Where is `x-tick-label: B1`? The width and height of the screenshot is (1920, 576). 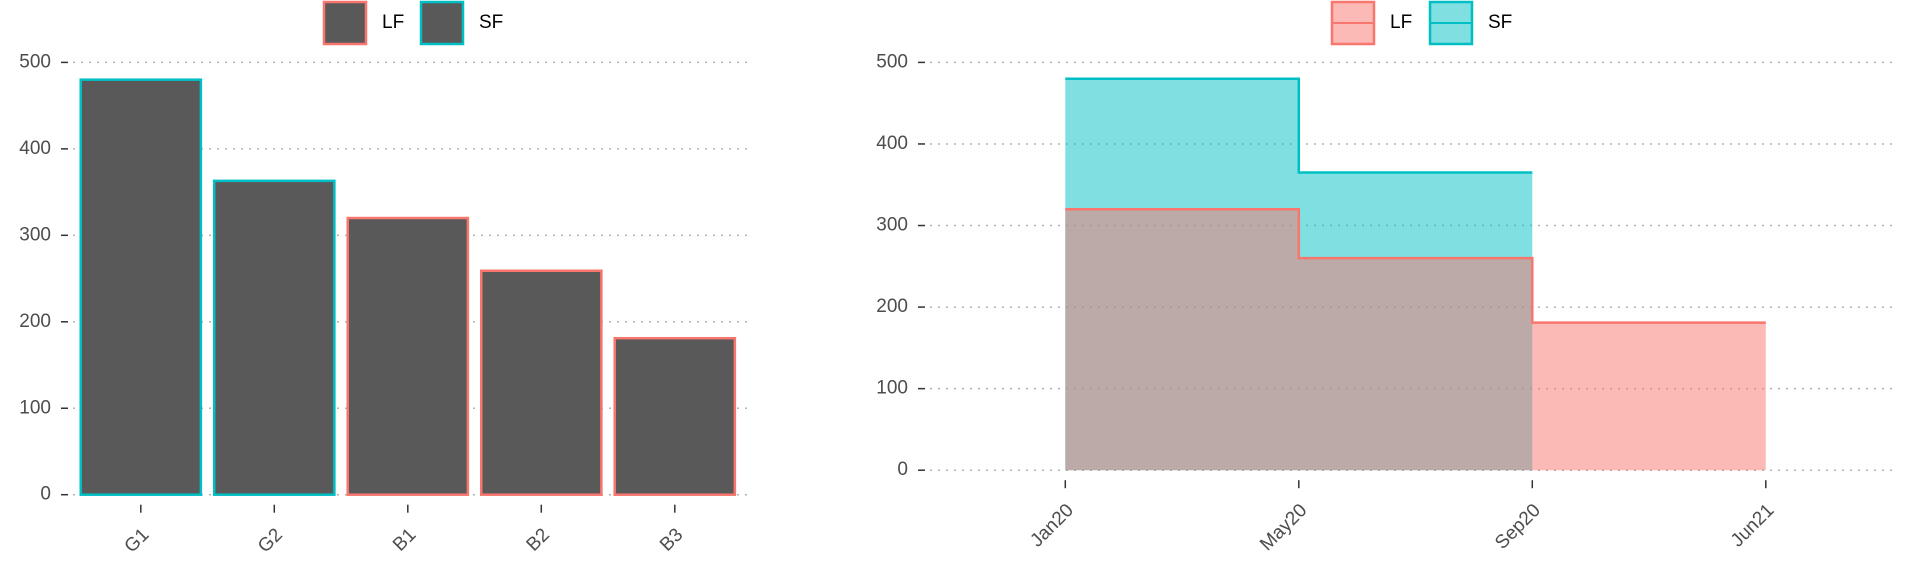
x-tick-label: B1 is located at coordinates (404, 539).